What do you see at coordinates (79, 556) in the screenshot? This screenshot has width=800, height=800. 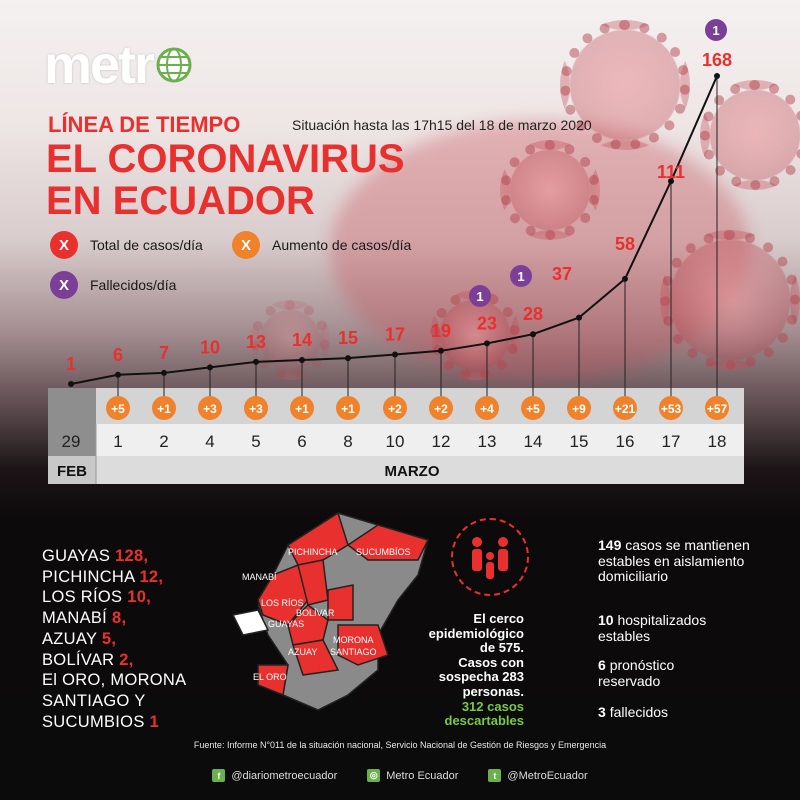 I see `province-name: GUAYAS` at bounding box center [79, 556].